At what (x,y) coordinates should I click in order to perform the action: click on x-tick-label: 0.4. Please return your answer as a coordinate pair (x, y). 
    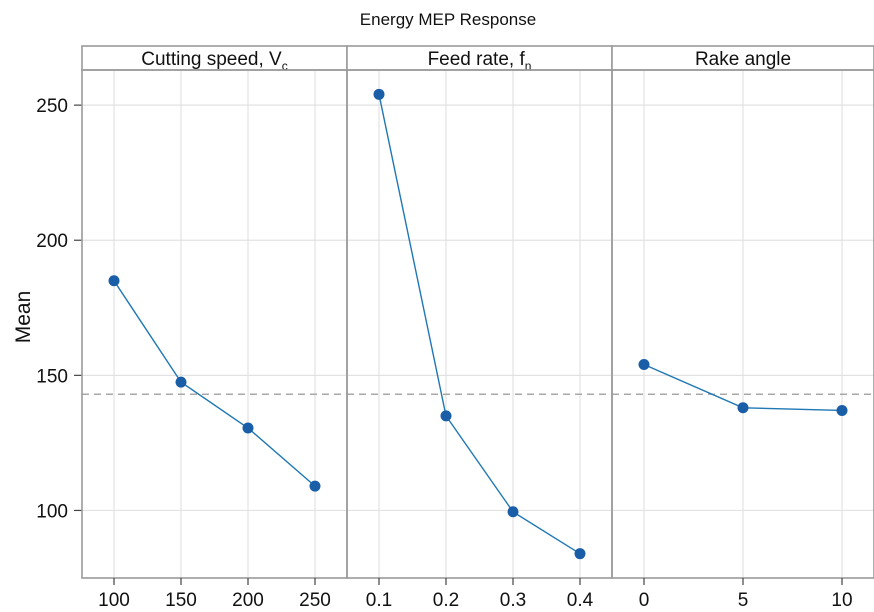
    Looking at the image, I should click on (580, 600).